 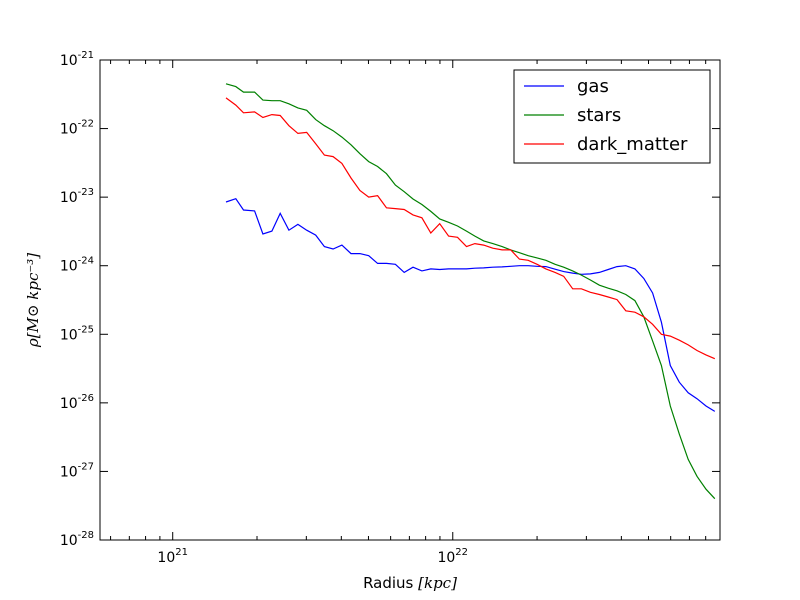 What do you see at coordinates (77, 299) in the screenshot?
I see `y-tick-labels: 10-21 10-22 10-23 10-24 10-25 10-26 10-27 10-28` at bounding box center [77, 299].